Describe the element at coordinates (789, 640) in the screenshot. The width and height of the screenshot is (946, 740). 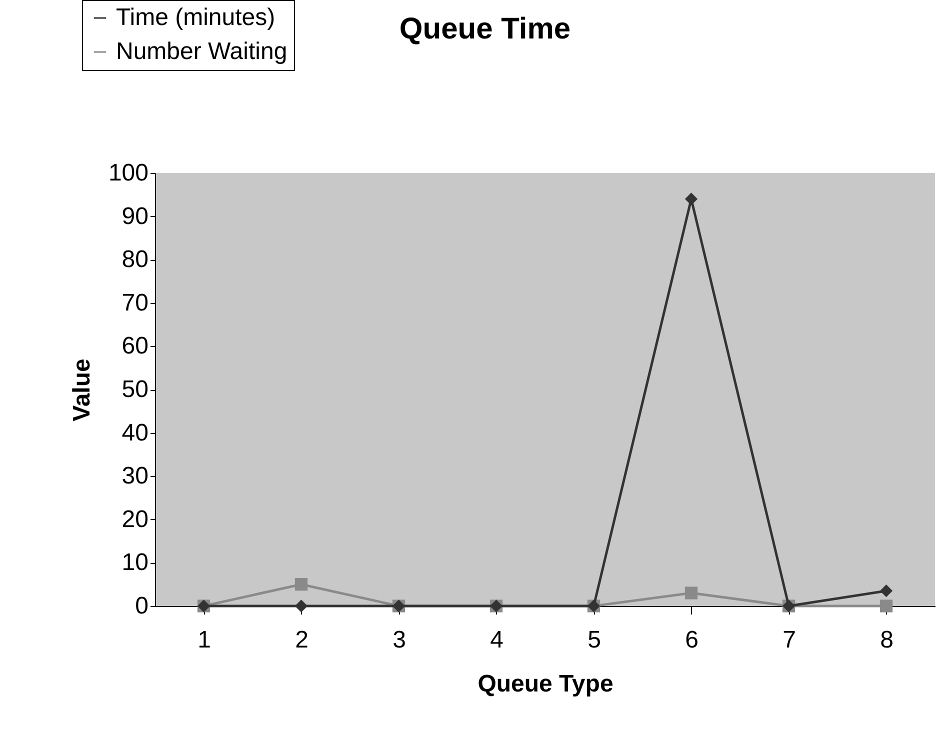
I see `x-tick-label: 7` at that location.